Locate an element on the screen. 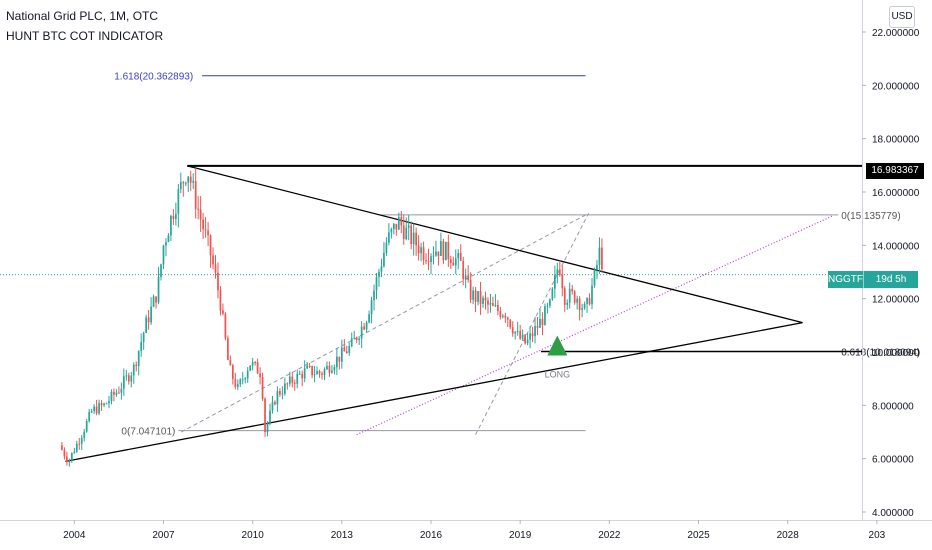  y-tick-label: 4.000000 is located at coordinates (893, 513).